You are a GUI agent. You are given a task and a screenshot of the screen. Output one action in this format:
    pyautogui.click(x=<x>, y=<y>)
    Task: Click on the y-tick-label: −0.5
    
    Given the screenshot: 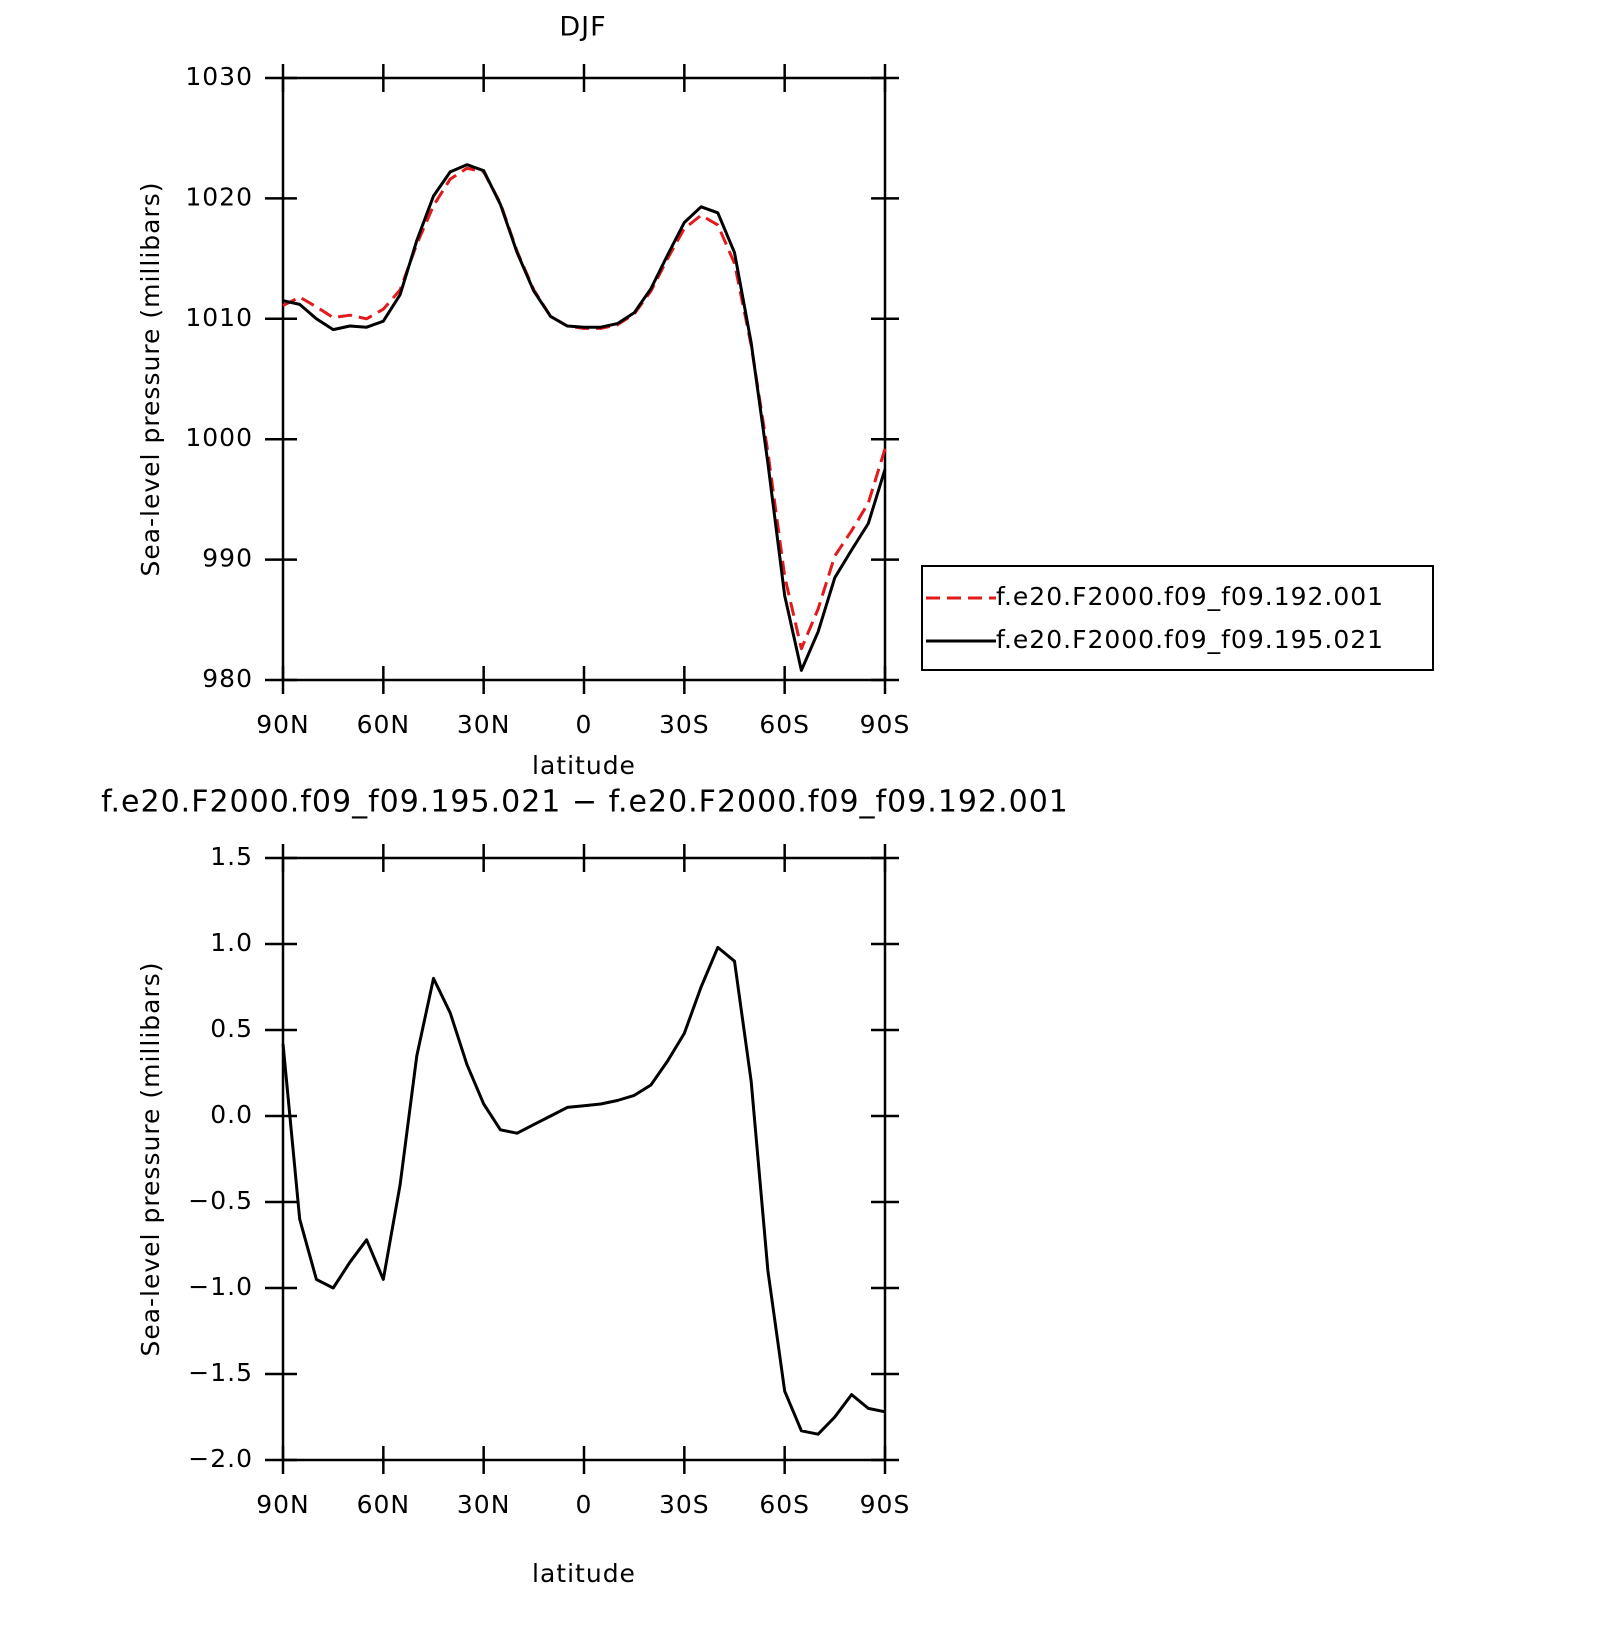 What is the action you would take?
    pyautogui.click(x=220, y=1200)
    